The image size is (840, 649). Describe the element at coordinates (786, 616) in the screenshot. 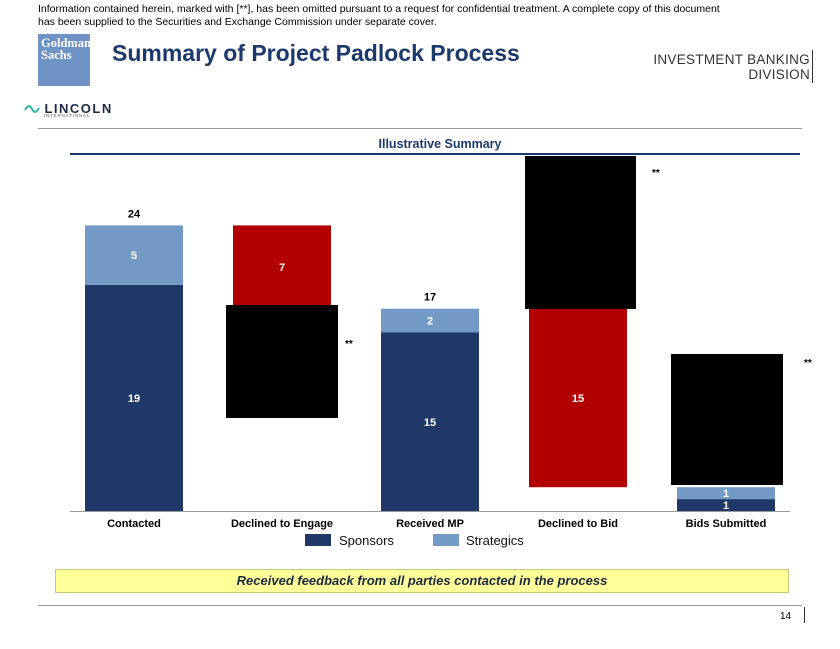

I see `page-number: 14` at that location.